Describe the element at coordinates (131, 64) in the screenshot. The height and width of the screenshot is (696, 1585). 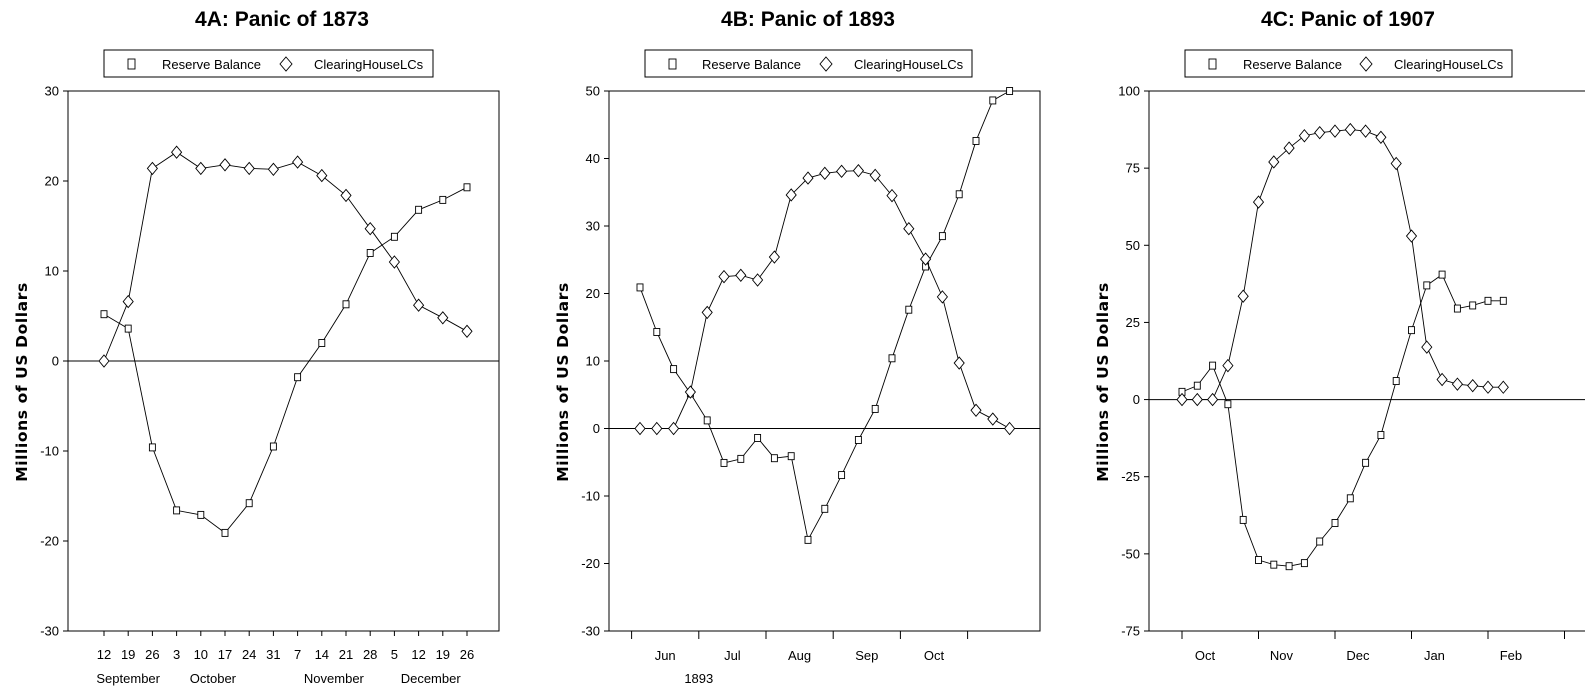
I see `legend-square-marker` at that location.